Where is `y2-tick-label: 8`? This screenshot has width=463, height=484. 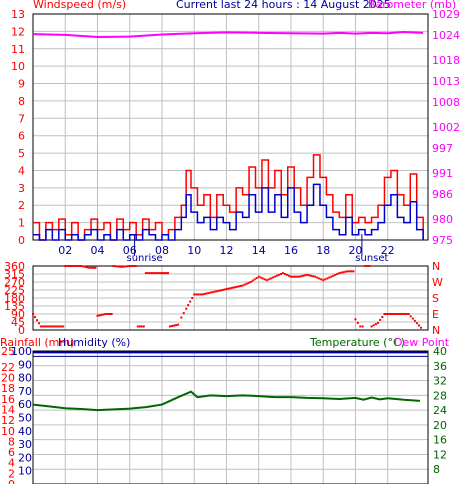
y2-tick-label: 8 is located at coordinates (436, 469).